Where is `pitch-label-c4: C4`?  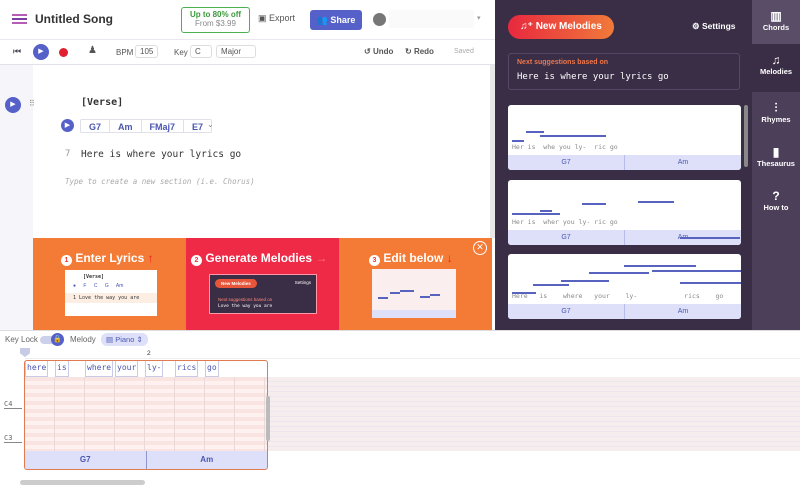 pitch-label-c4: C4 is located at coordinates (13, 404).